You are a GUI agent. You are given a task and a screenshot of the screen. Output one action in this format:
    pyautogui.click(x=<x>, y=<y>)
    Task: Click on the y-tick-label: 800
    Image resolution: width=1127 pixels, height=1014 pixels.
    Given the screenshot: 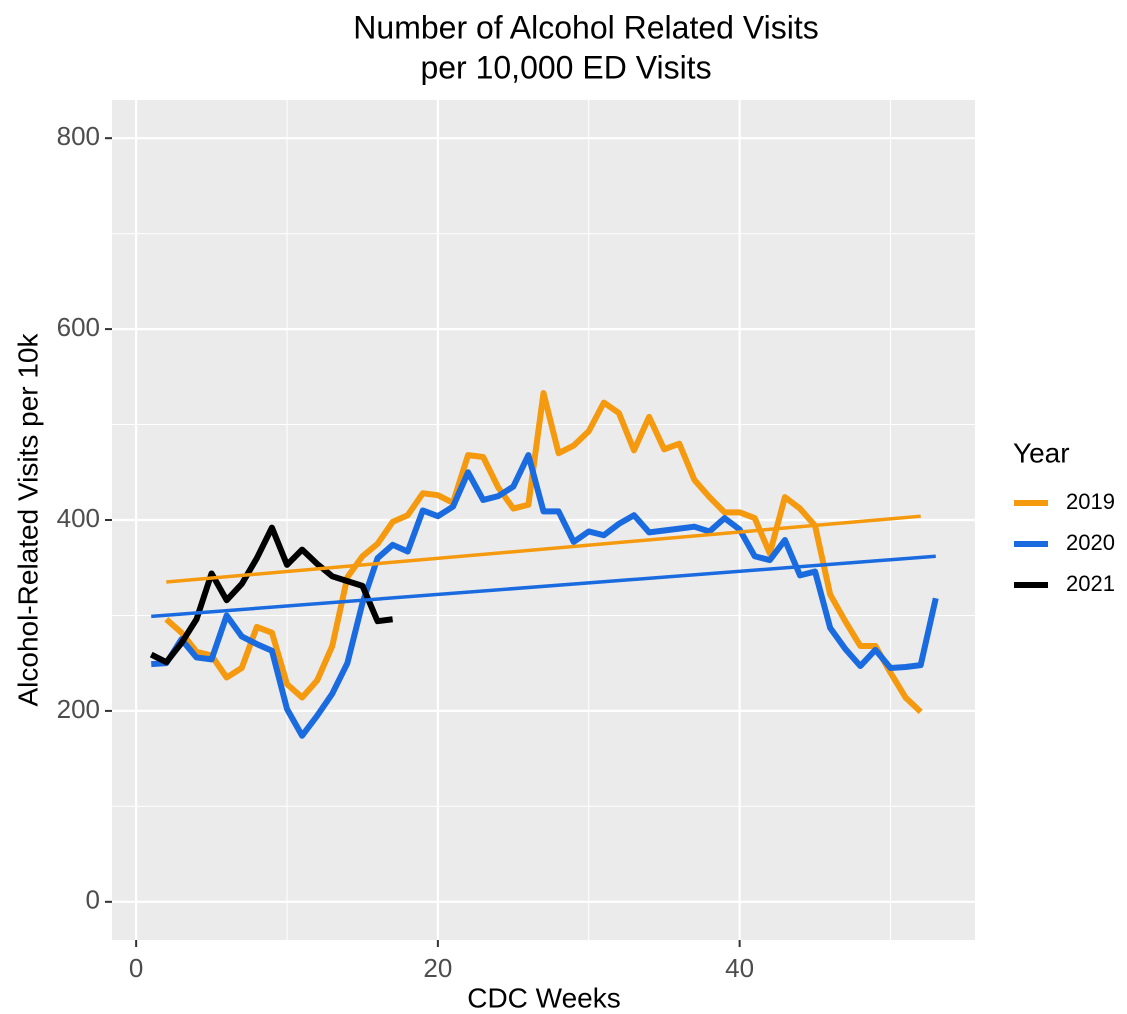 What is the action you would take?
    pyautogui.click(x=78, y=136)
    